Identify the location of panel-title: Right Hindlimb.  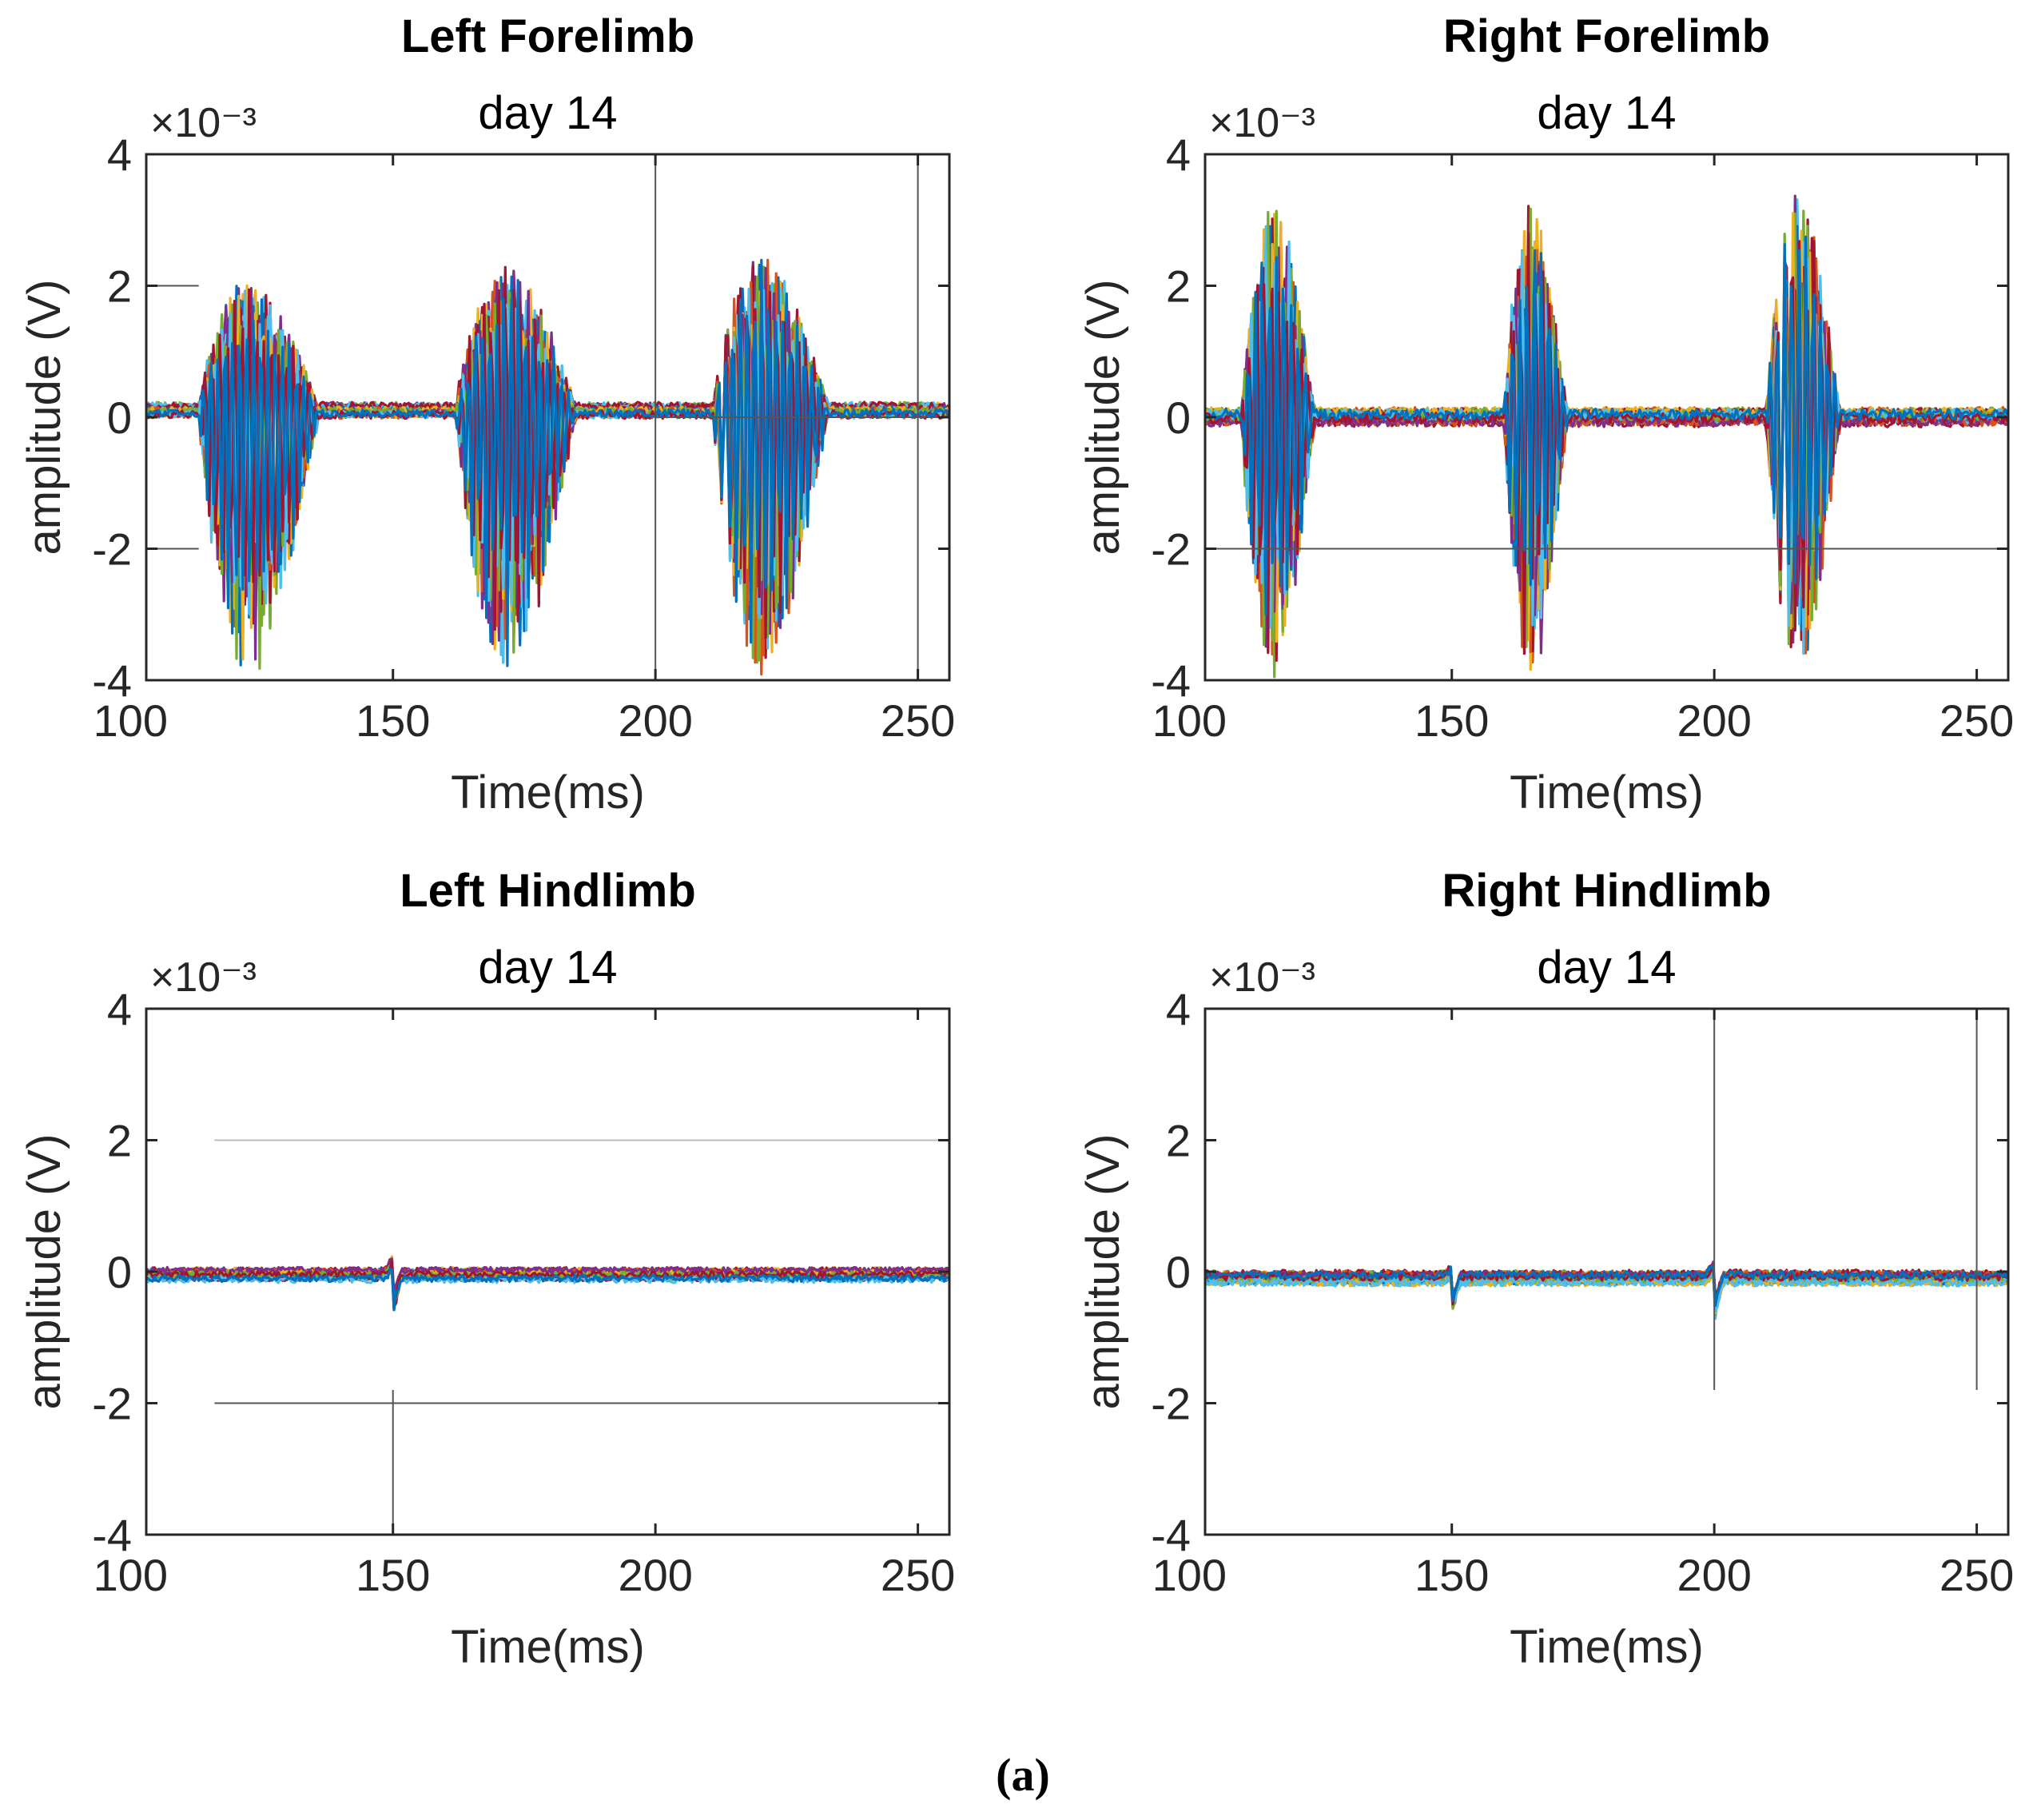
(1606, 891).